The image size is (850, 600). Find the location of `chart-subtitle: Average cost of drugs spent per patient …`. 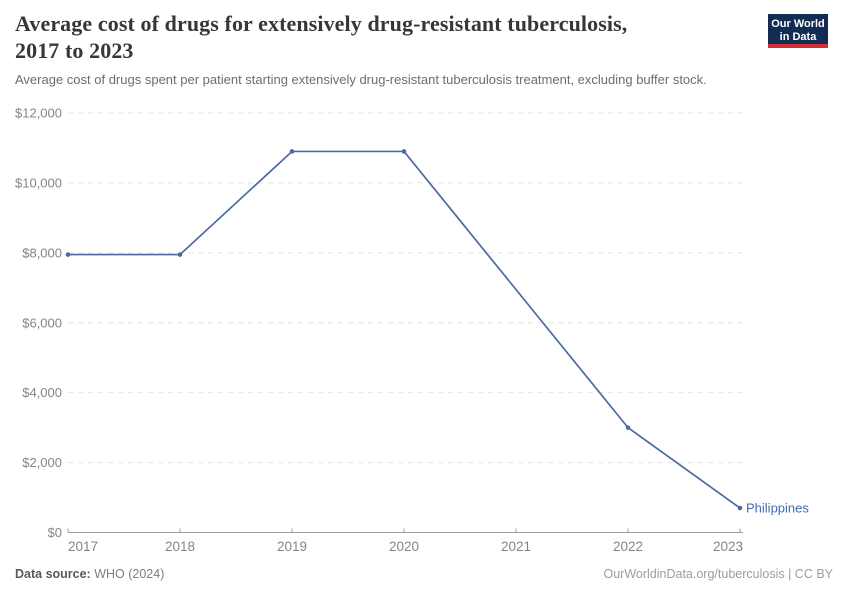

chart-subtitle: Average cost of drugs spent per patient … is located at coordinates (361, 79).